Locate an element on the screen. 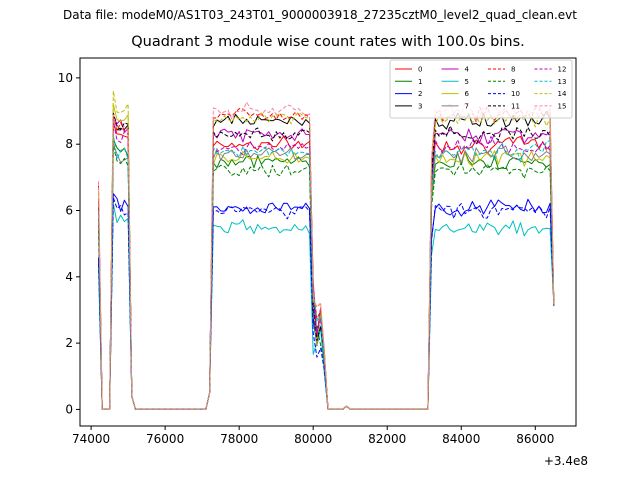  legend-label-11: 11 is located at coordinates (515, 106).